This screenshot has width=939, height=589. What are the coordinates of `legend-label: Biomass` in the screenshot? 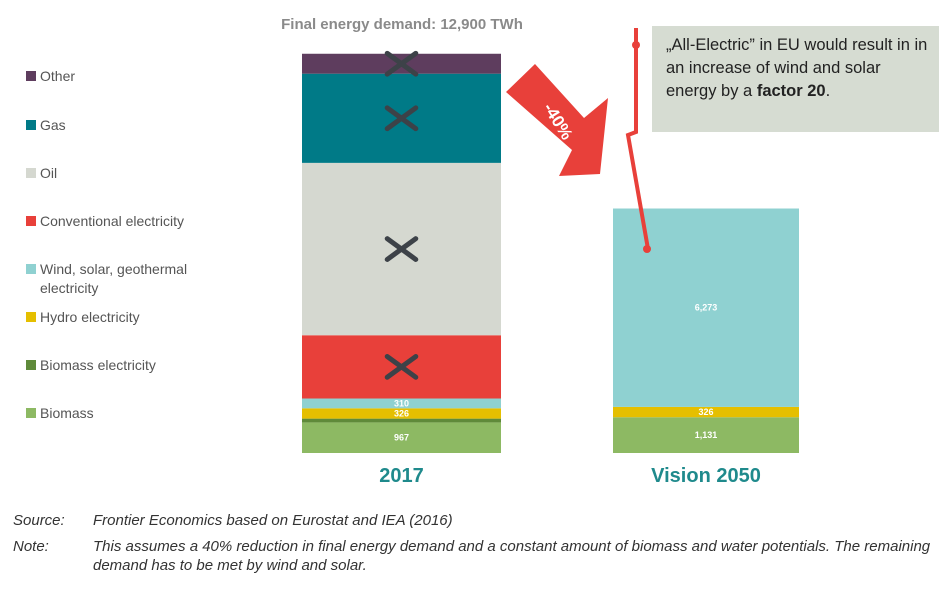 It's located at (67, 413).